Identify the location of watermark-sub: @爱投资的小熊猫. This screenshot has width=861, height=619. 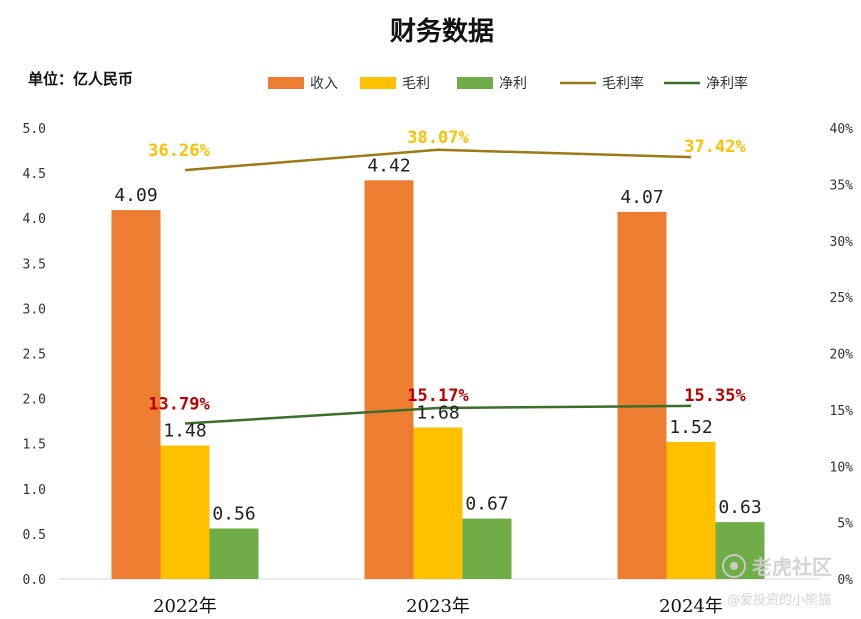
(779, 600).